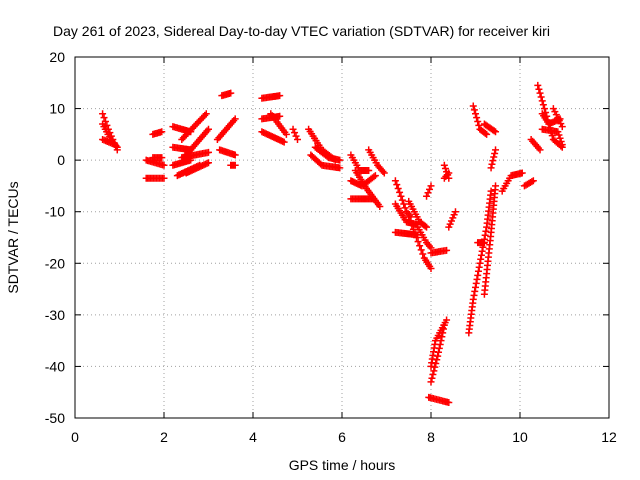 This screenshot has width=640, height=480. What do you see at coordinates (55, 212) in the screenshot?
I see `y-tick-label: -10` at bounding box center [55, 212].